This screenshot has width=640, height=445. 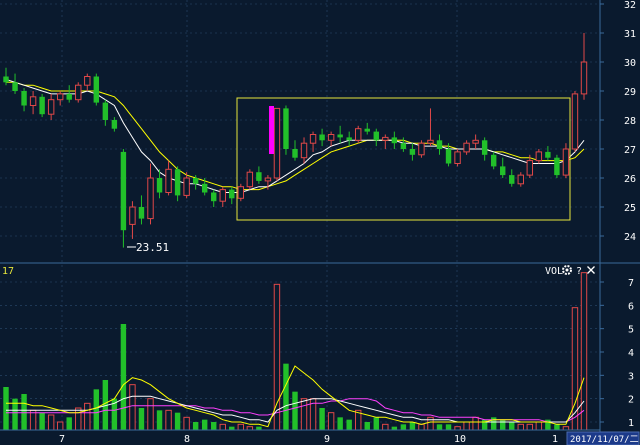 I want to click on price-axis-ticks: 24 25 26 27 28 29 30 31 32, so click(x=618, y=121).